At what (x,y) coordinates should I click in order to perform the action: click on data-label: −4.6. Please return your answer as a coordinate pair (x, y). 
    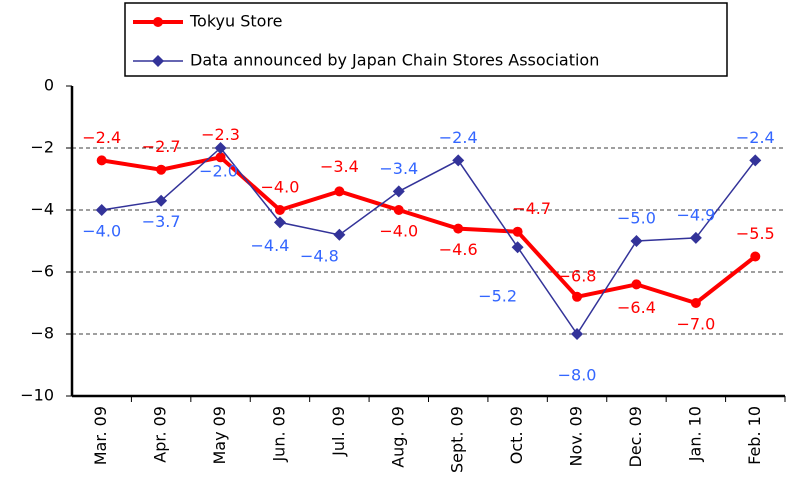
    Looking at the image, I should click on (458, 249).